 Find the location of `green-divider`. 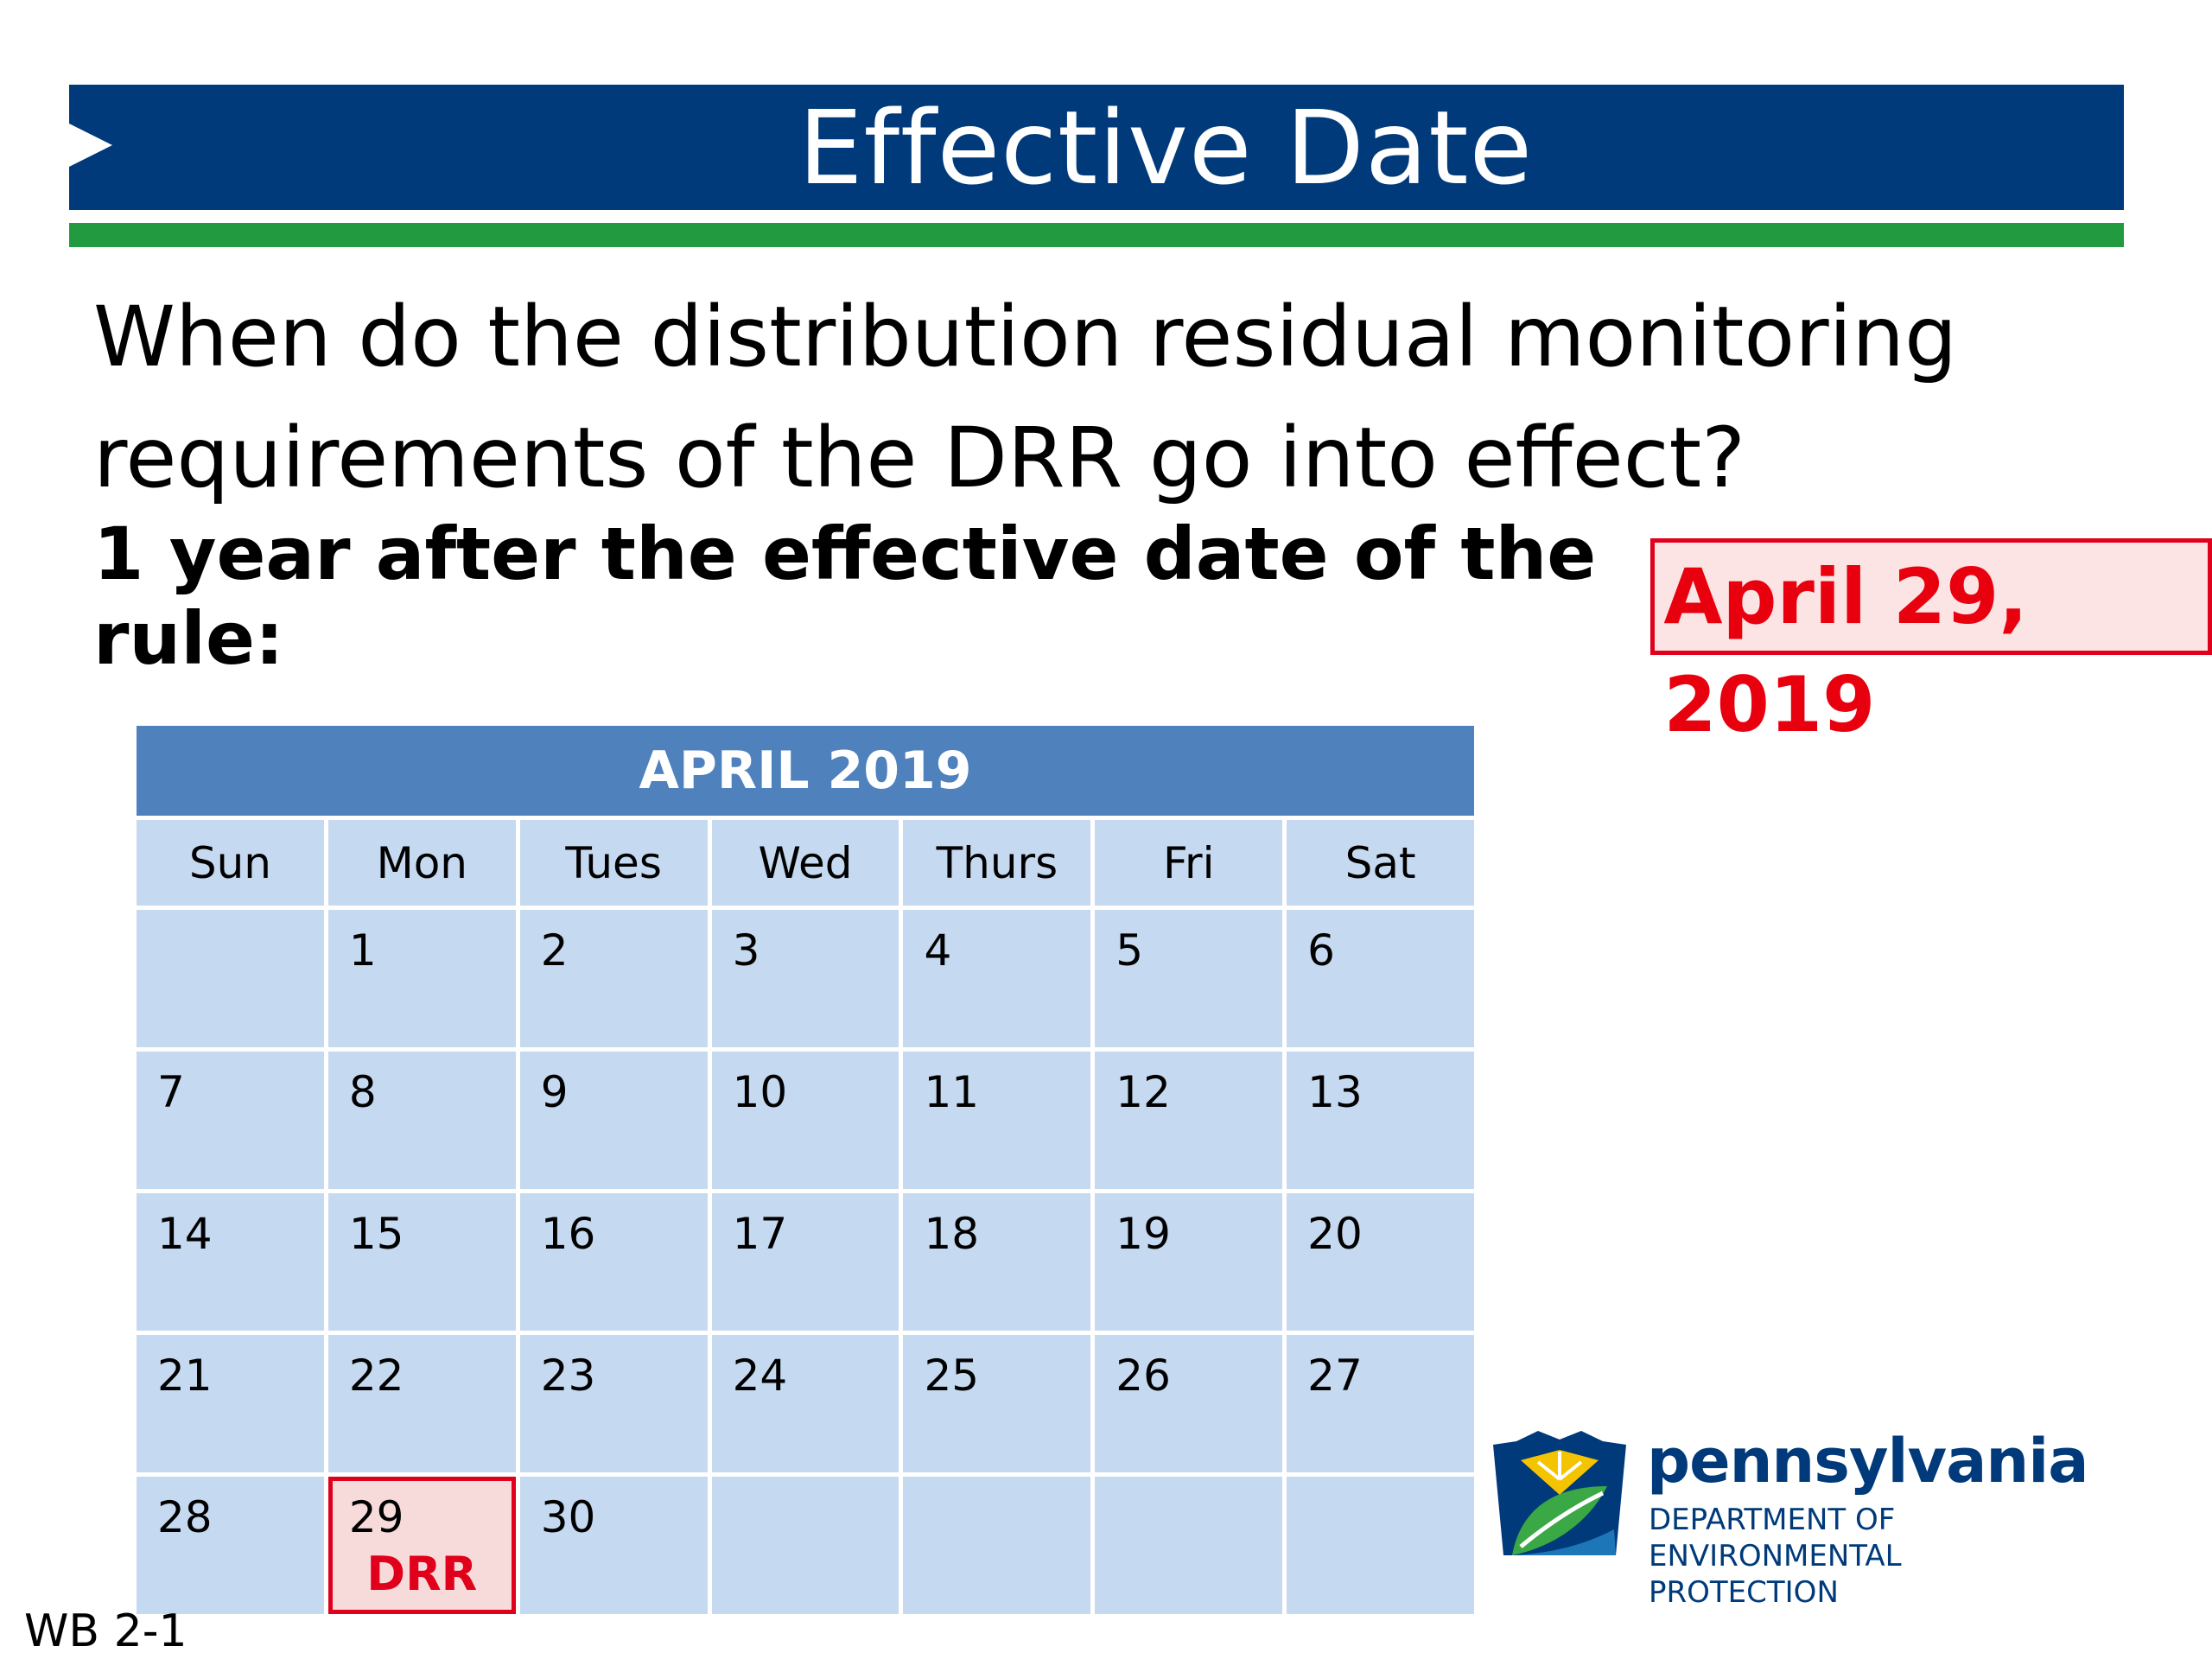

green-divider is located at coordinates (1096, 235).